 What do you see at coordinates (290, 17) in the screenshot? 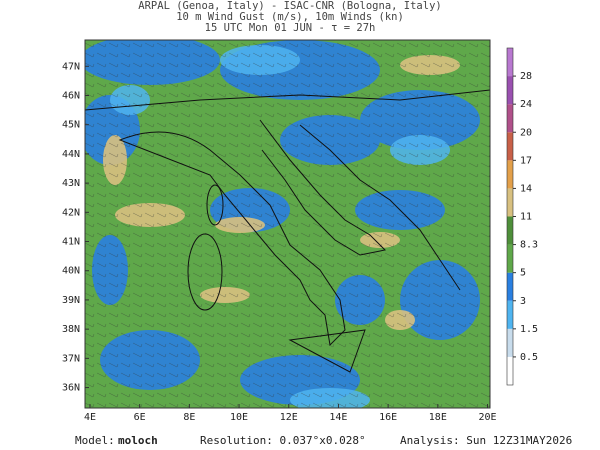
I see `title-line: 10 m Wind Gust (m/s), 10m Winds (kn)` at bounding box center [290, 17].